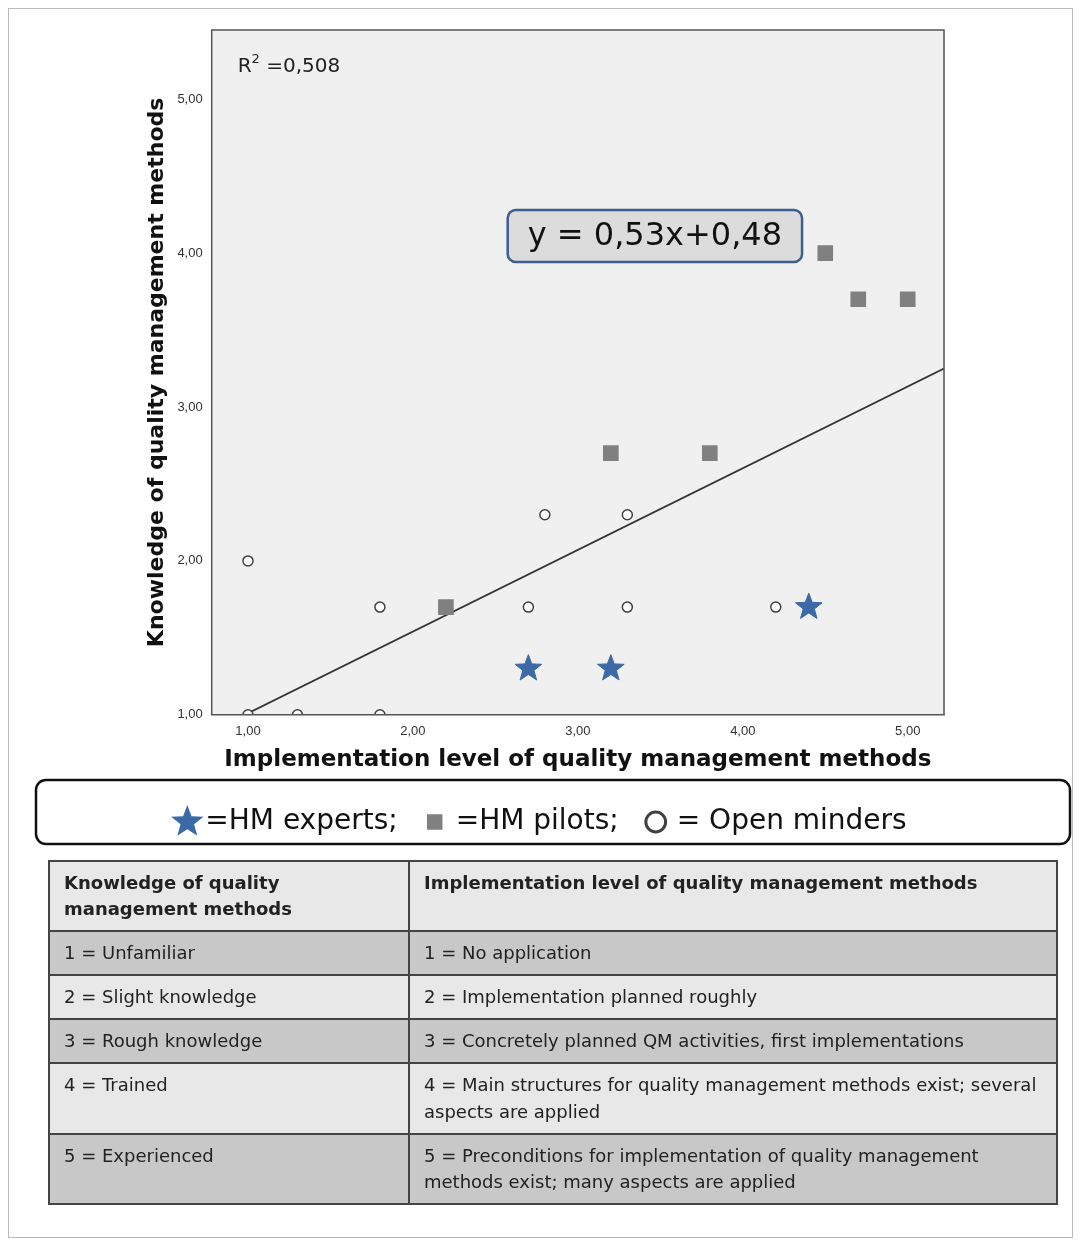 The image size is (1081, 1241). Describe the element at coordinates (791, 820) in the screenshot. I see `legend-label: = Open minders` at that location.